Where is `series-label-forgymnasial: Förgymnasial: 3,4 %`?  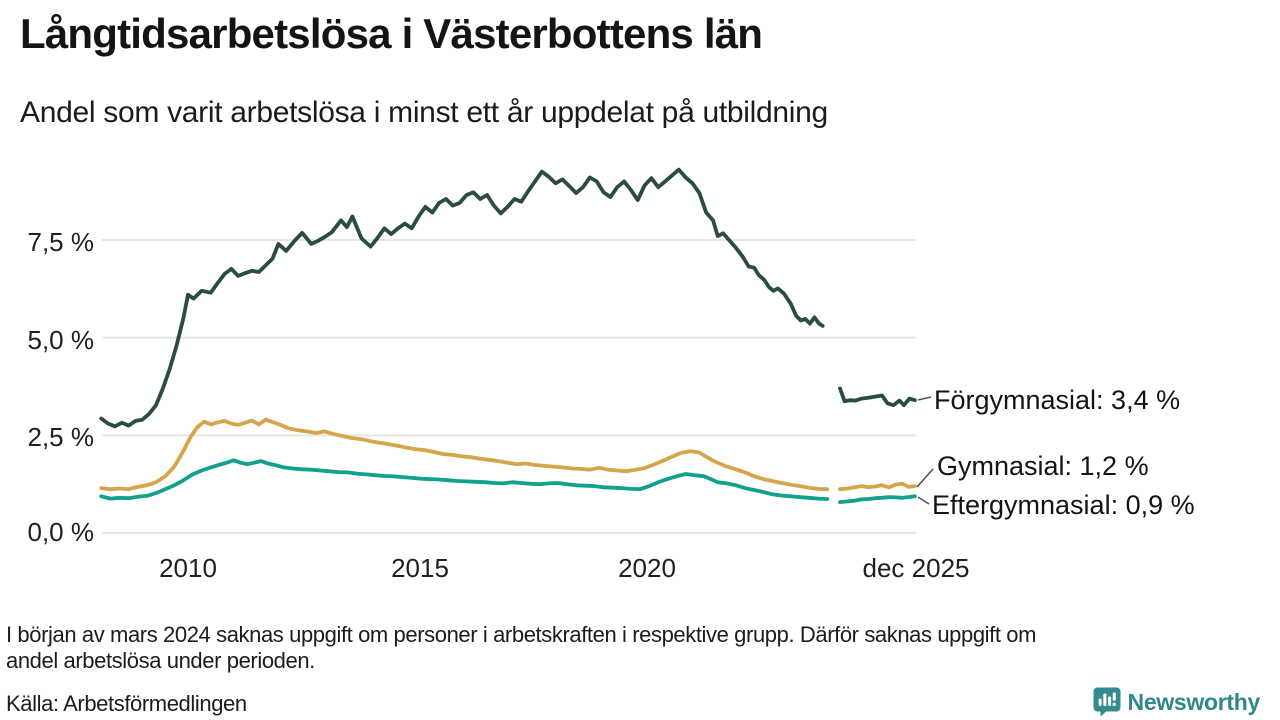
series-label-forgymnasial: Förgymnasial: 3,4 % is located at coordinates (1057, 400).